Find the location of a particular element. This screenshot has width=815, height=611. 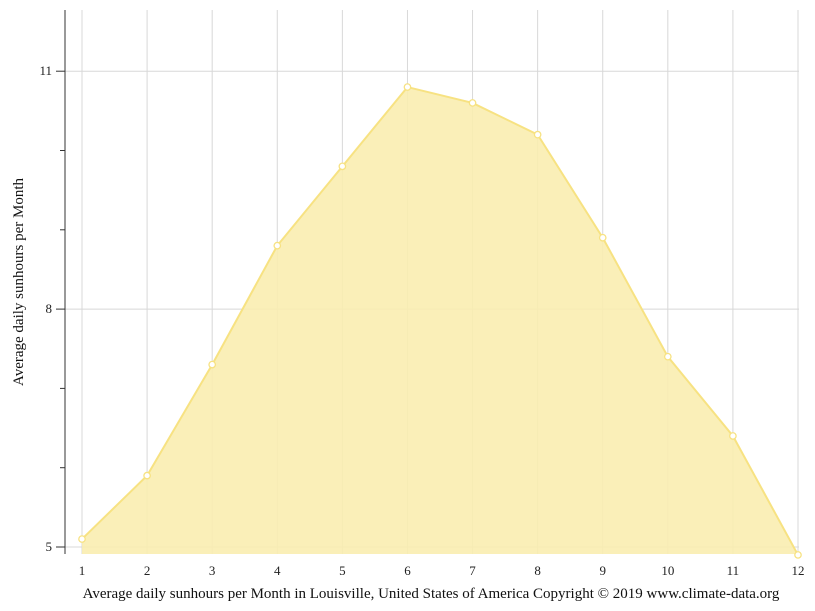

y-axis-title: Average daily sunhours per Month is located at coordinates (19, 282).